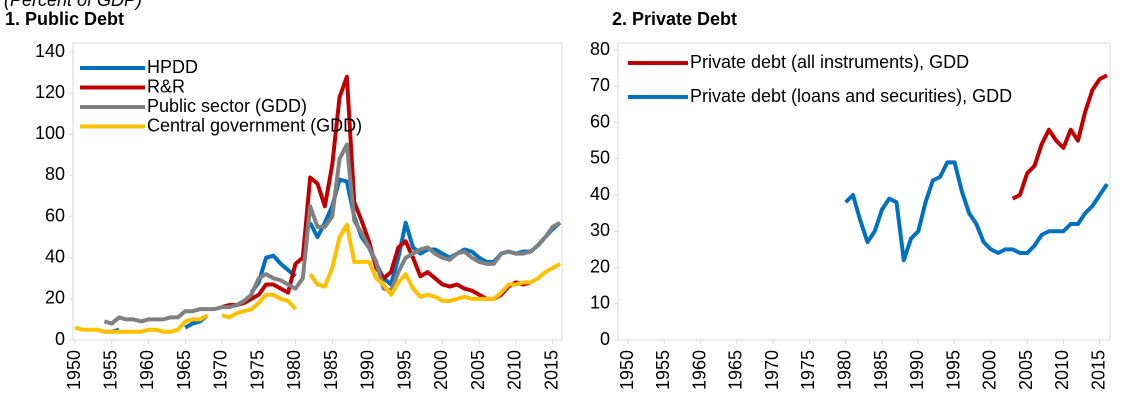  What do you see at coordinates (254, 125) in the screenshot?
I see `legend-label: Central government (GDD)` at bounding box center [254, 125].